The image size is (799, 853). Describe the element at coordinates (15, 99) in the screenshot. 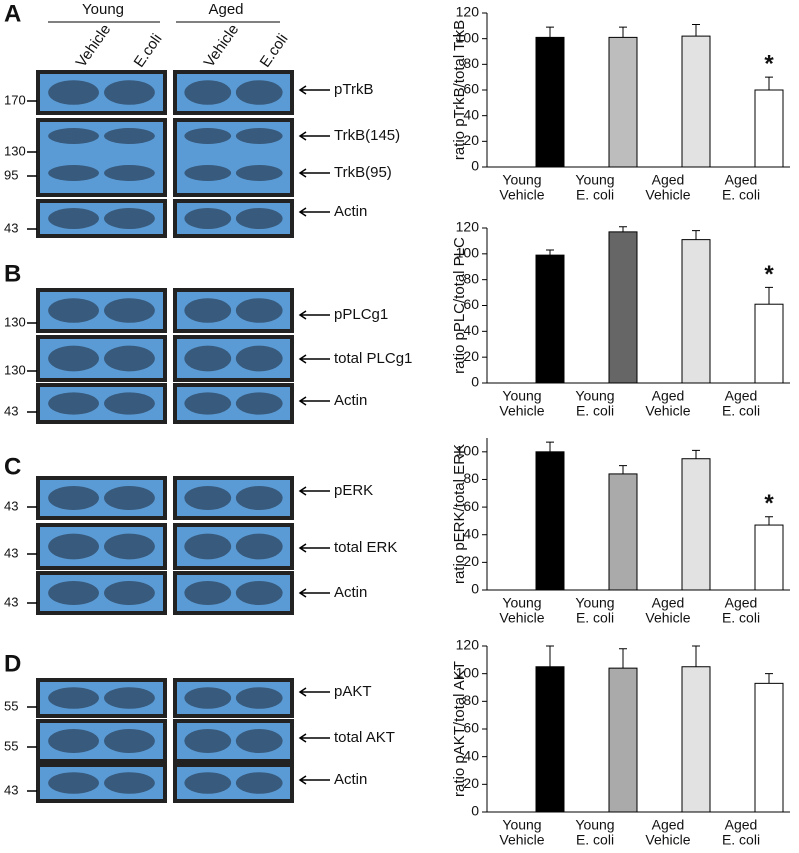

I see `mw-marker: 170` at that location.